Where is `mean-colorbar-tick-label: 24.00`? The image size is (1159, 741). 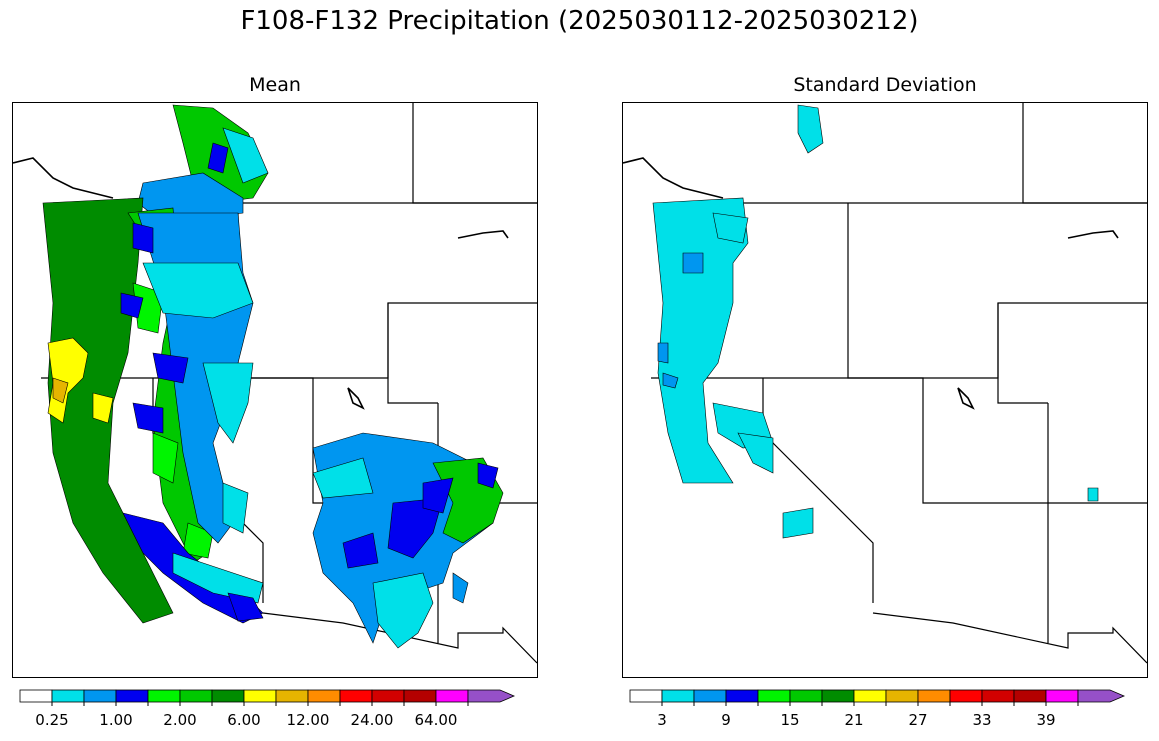
mean-colorbar-tick-label: 24.00 is located at coordinates (372, 720).